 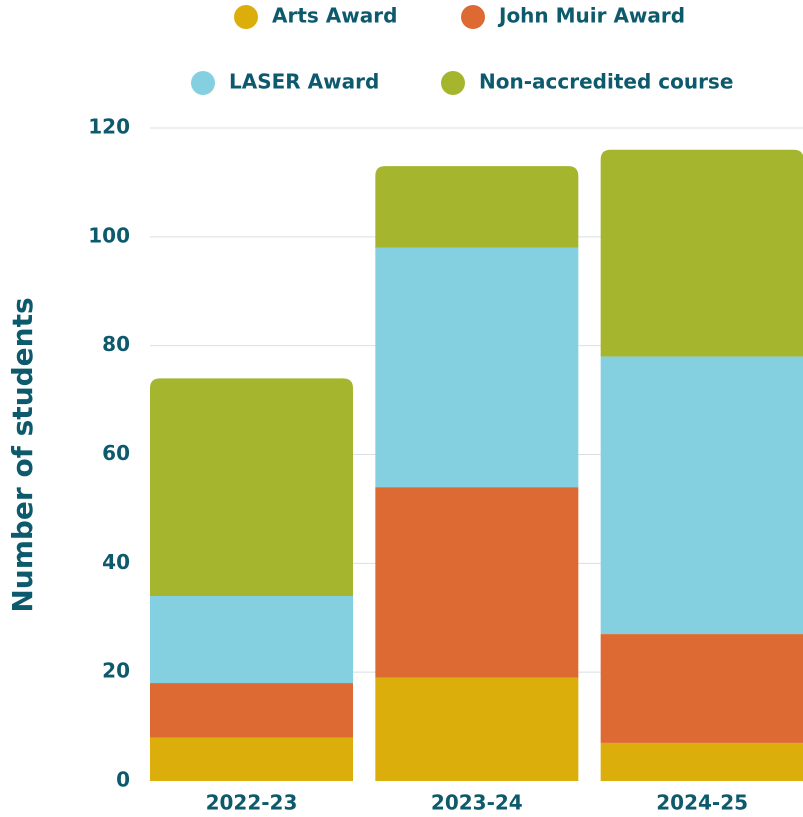 What do you see at coordinates (334, 16) in the screenshot?
I see `legend-label: Arts Award` at bounding box center [334, 16].